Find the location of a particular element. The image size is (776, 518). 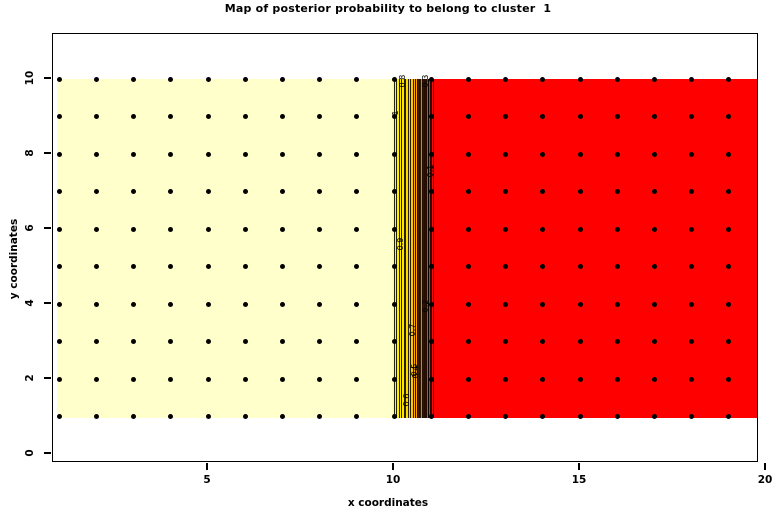

contour-label: 0.1 is located at coordinates (431, 171).